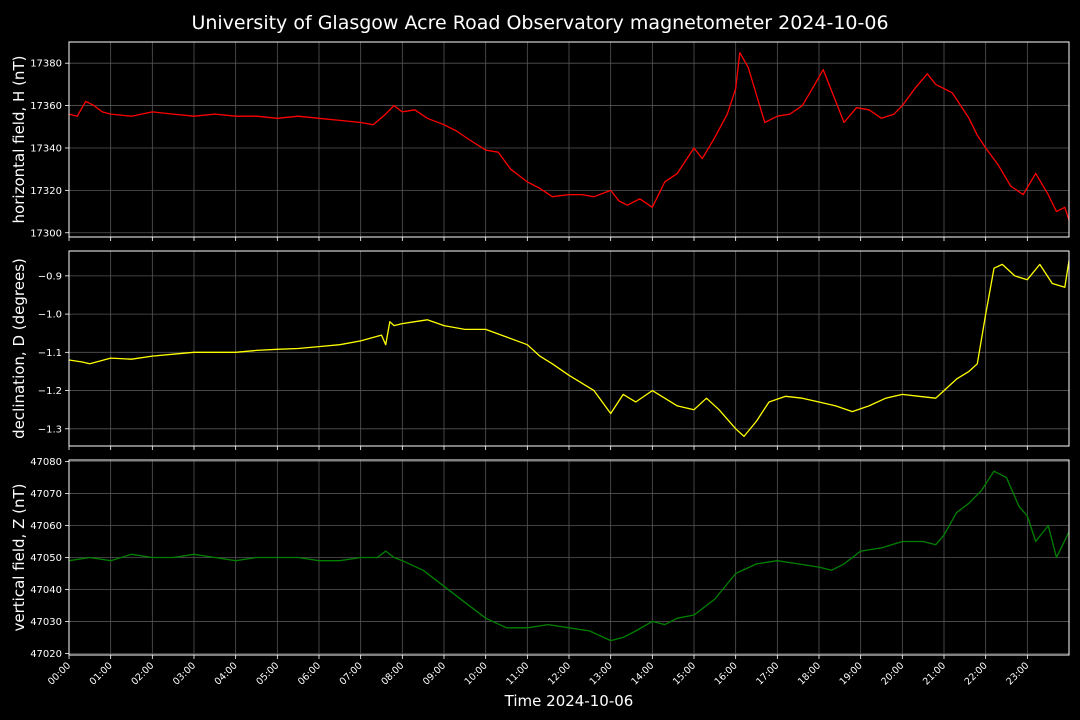 This screenshot has height=720, width=1080. I want to click on x-axis-label: Time 2024-10-06, so click(569, 701).